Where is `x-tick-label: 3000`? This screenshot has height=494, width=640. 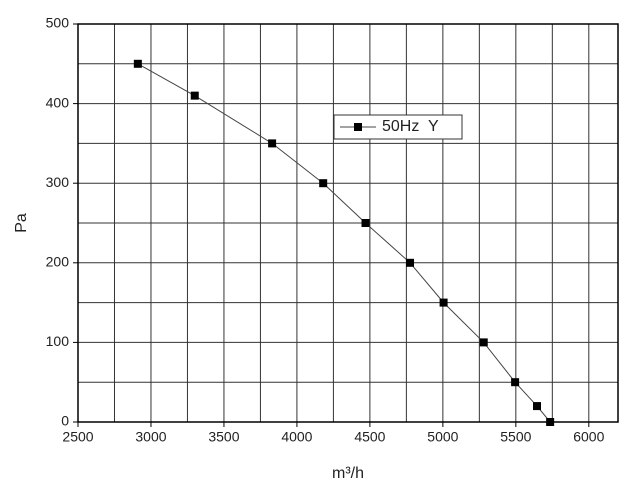 x-tick-label: 3000 is located at coordinates (150, 437).